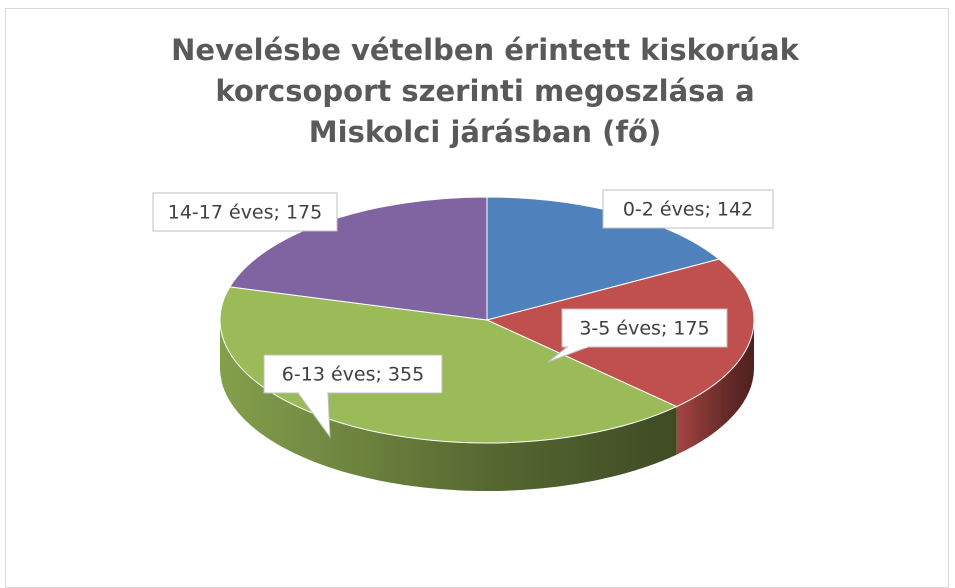 The width and height of the screenshot is (955, 588). I want to click on slice, so click(448, 365).